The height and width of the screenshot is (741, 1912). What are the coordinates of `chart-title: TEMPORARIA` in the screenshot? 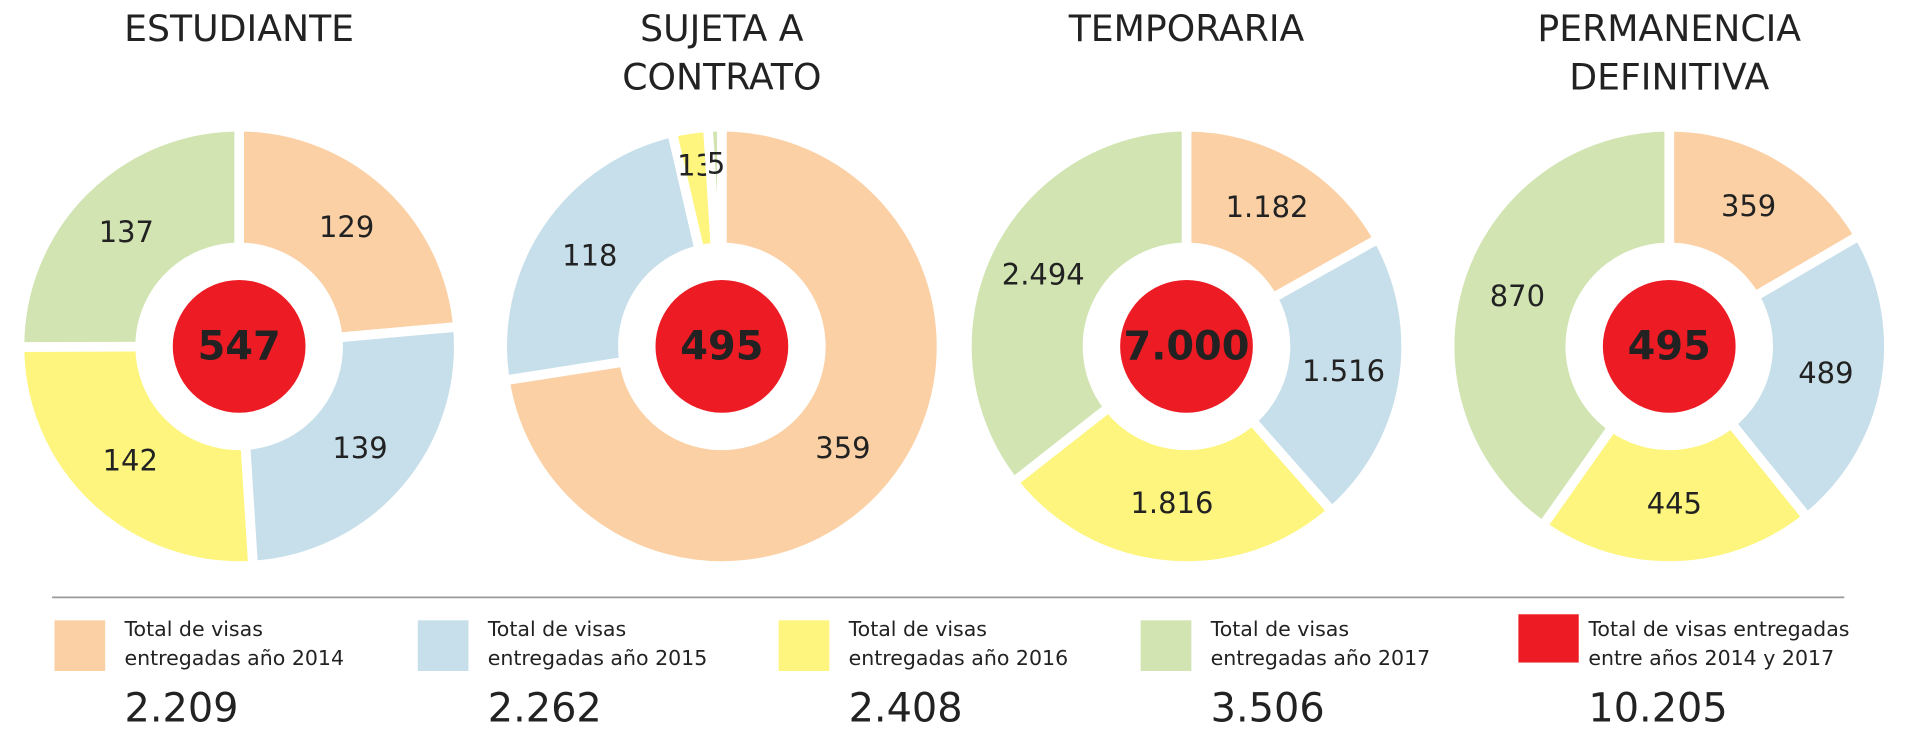 It's located at (1186, 29).